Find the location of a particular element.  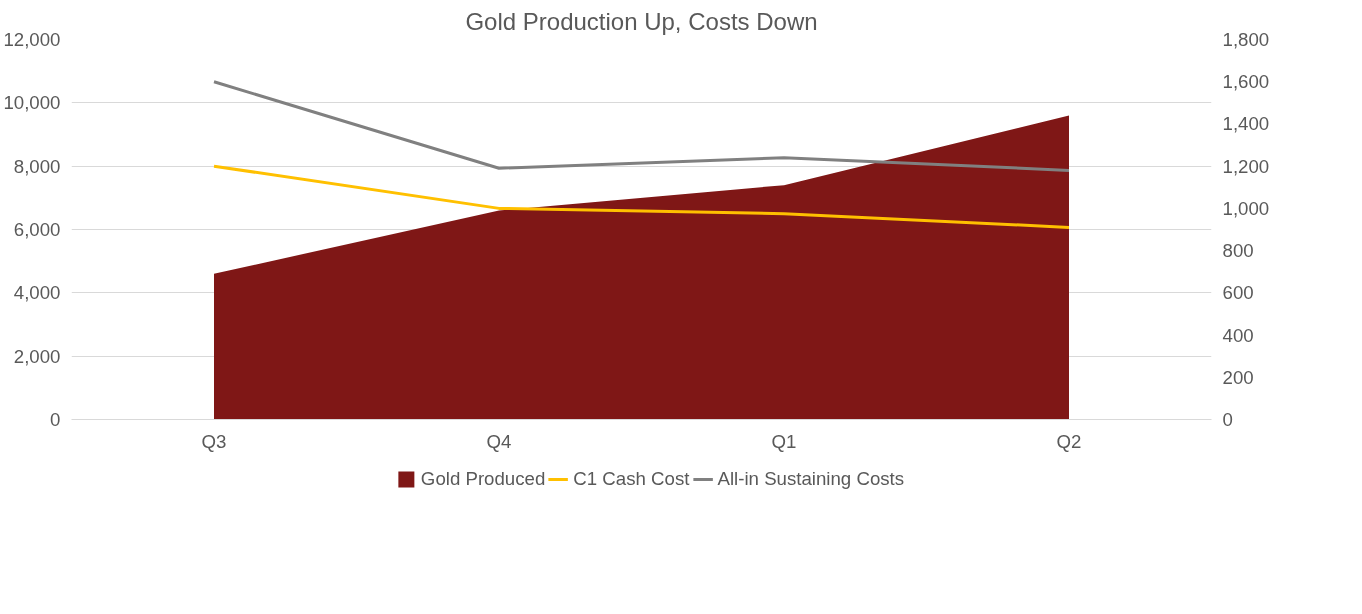

y2-tick-label: 0 is located at coordinates (1227, 419).